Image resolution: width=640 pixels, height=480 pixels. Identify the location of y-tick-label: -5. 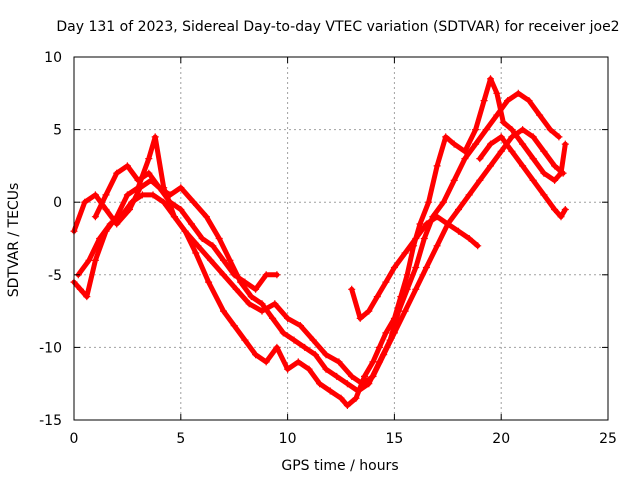
(55, 276).